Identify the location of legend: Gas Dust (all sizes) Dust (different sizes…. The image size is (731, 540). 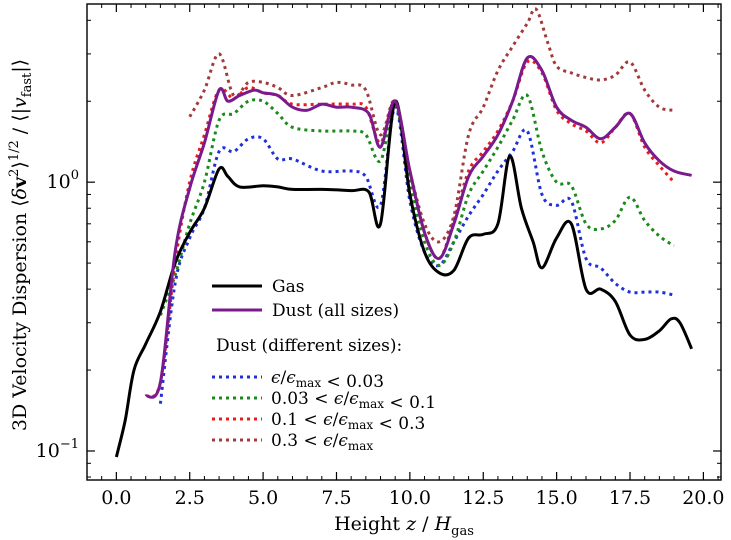
(324, 365).